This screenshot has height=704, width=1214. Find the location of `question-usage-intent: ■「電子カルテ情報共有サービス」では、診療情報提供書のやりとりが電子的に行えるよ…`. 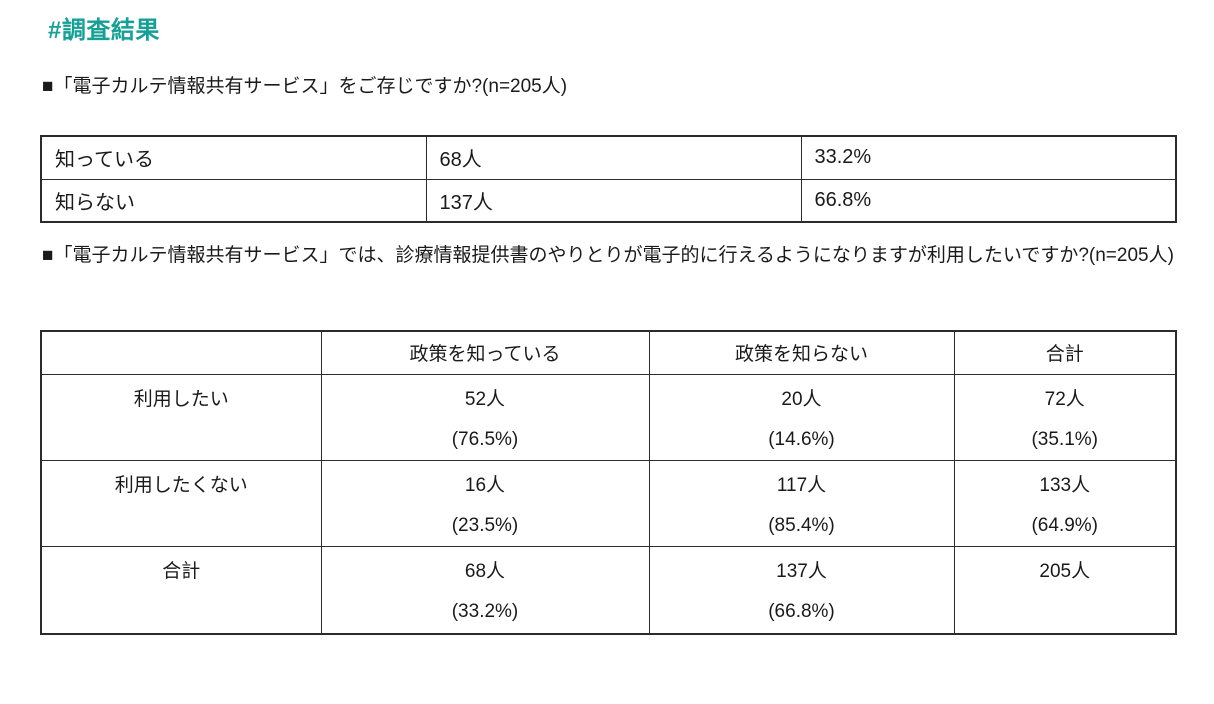

question-usage-intent: ■「電子カルテ情報共有サービス」では、診療情報提供書のやりとりが電子的に行えるよ… is located at coordinates (608, 255).